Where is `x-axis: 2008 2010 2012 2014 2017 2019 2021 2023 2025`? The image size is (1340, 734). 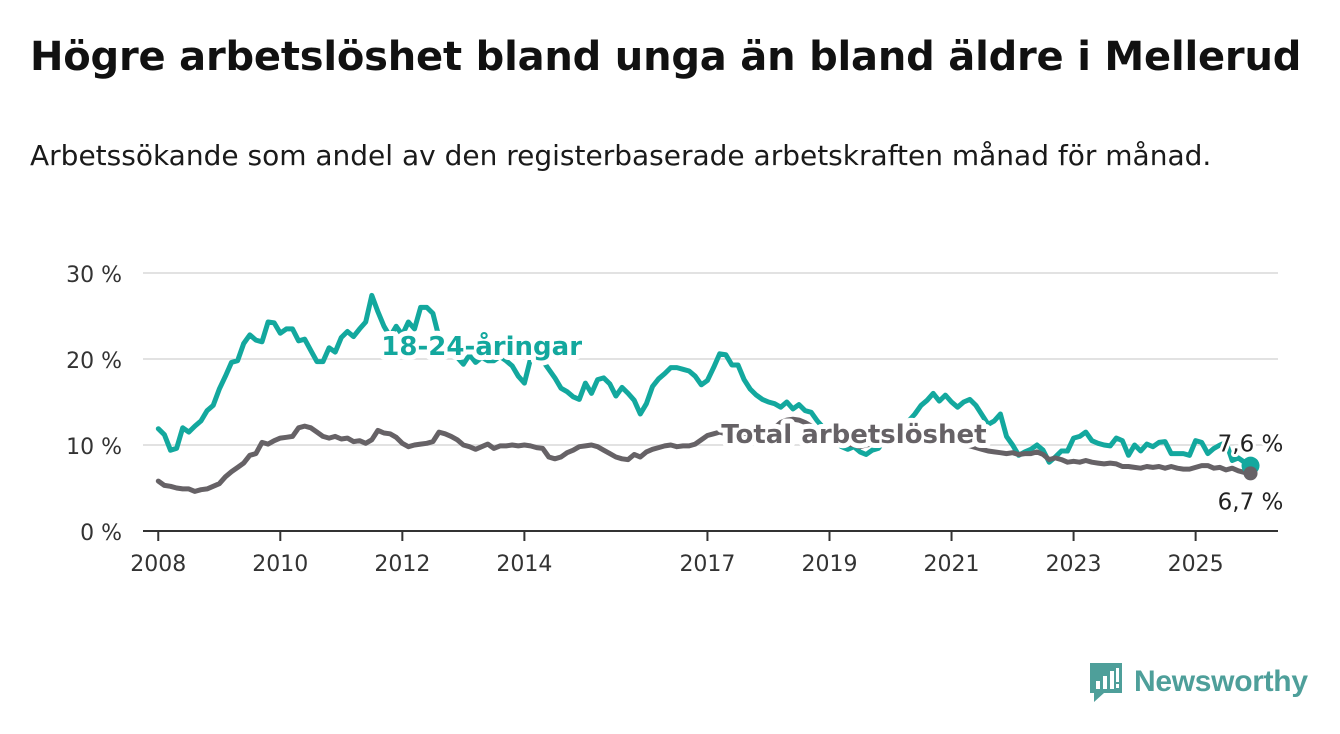 x-axis: 2008 2010 2012 2014 2017 2019 2021 2023 2025 is located at coordinates (704, 553).